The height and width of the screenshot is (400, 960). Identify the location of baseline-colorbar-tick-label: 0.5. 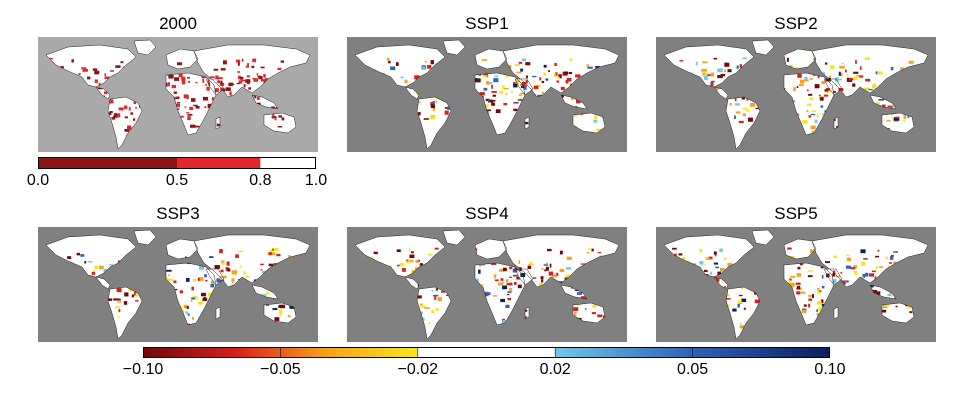
(177, 180).